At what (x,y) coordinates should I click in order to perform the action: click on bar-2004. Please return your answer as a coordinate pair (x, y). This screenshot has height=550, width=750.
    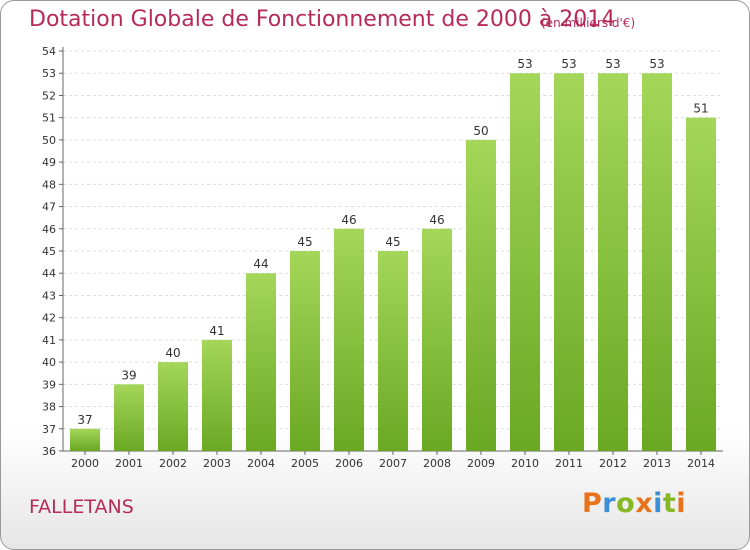
    Looking at the image, I should click on (261, 362).